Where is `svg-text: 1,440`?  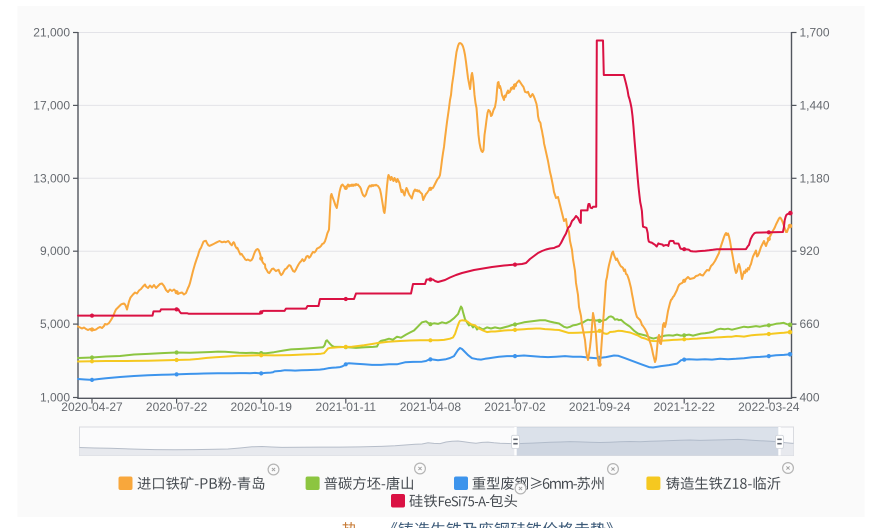
svg-text: 1,440 is located at coordinates (815, 105).